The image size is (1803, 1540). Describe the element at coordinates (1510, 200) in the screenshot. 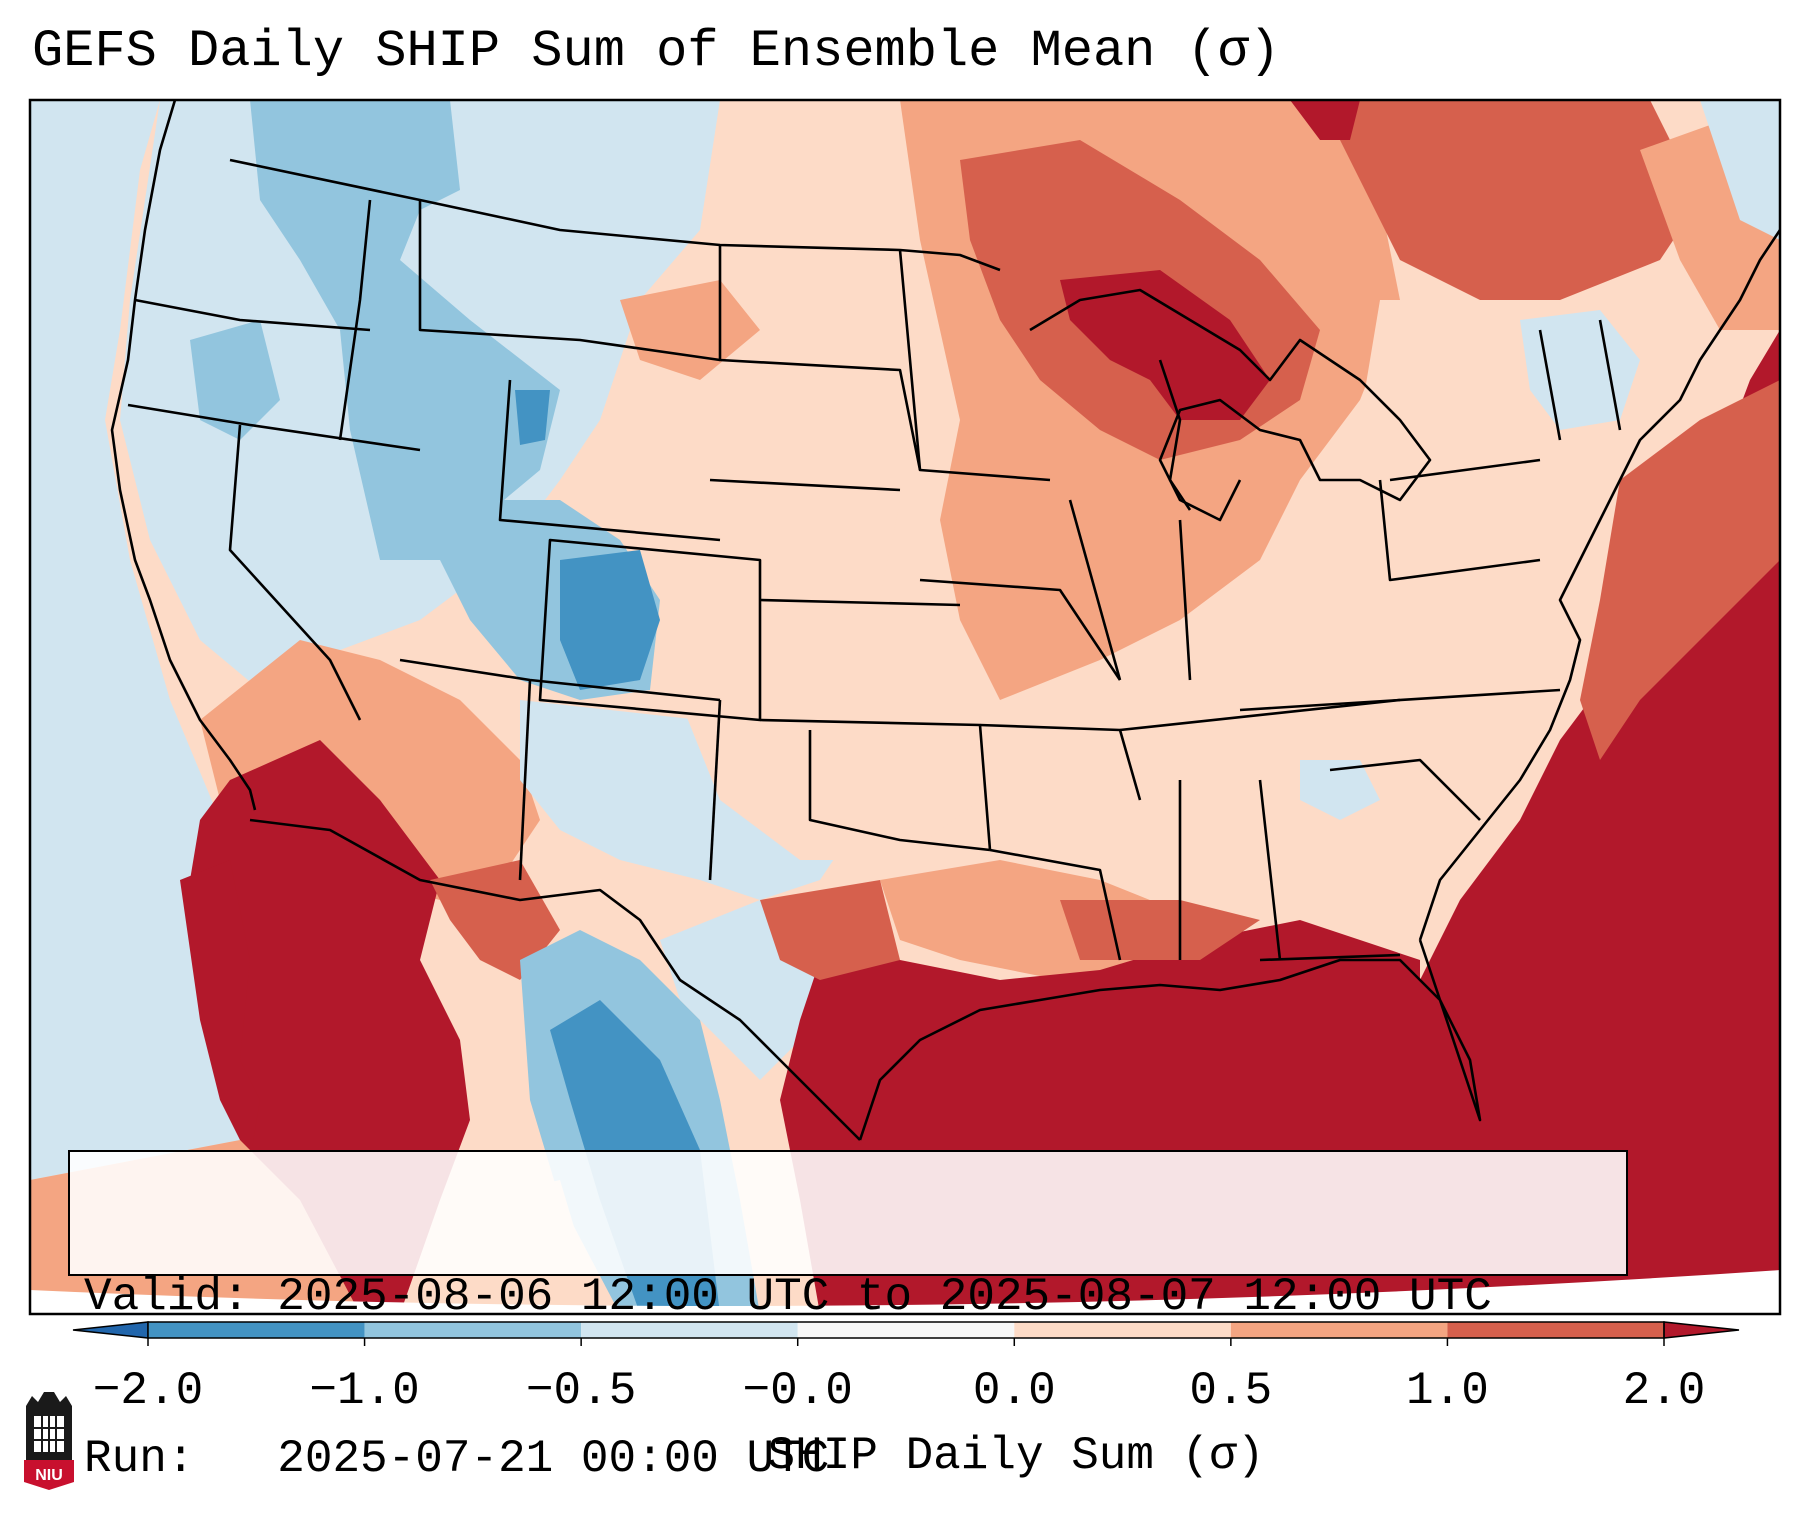

I see `canada-north-hot` at that location.